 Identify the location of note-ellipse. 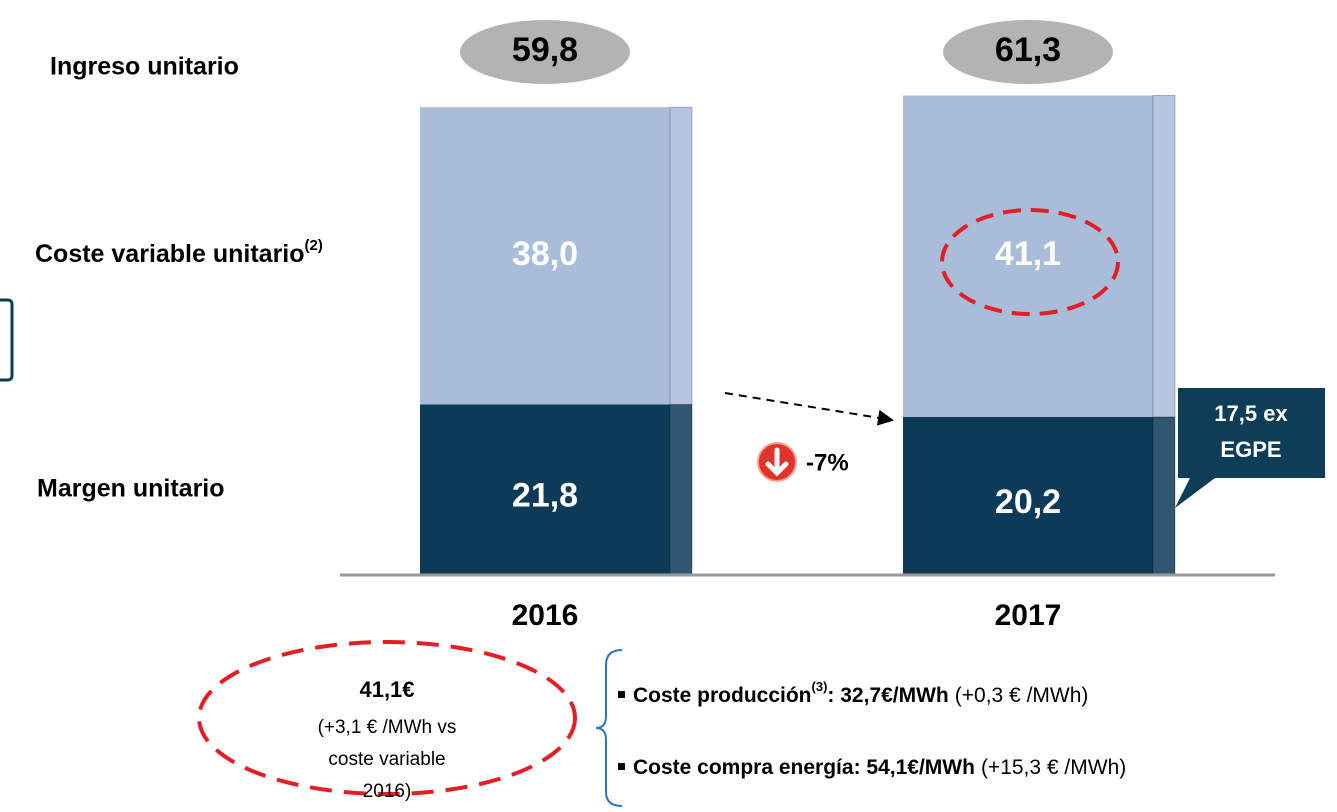
(387, 718).